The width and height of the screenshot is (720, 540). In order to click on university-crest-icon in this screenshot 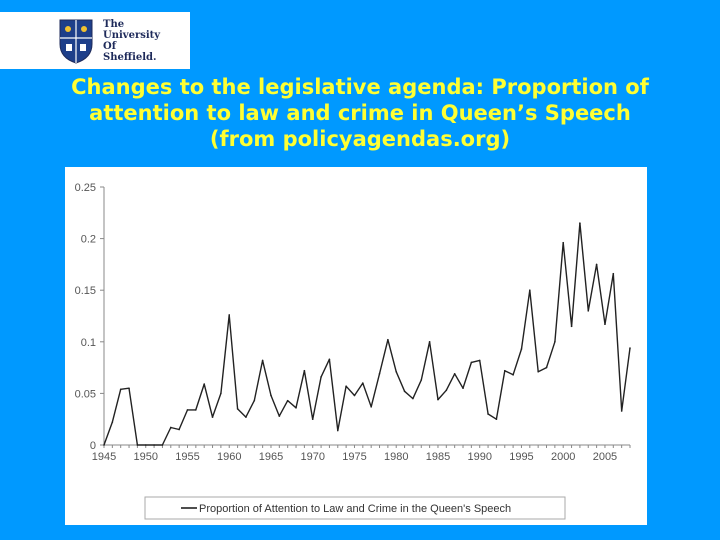, I will do `click(76, 41)`.